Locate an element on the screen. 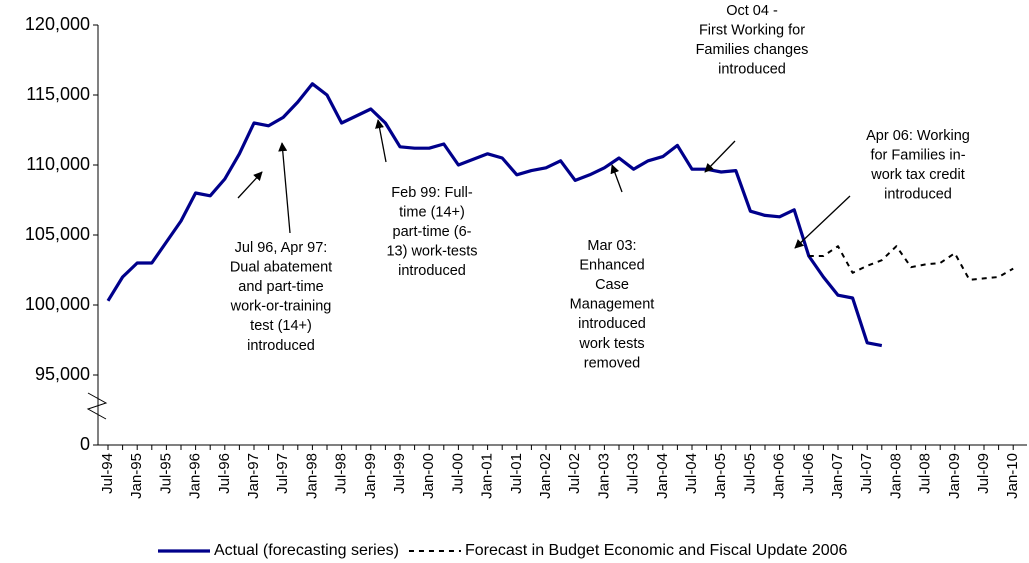 This screenshot has height=563, width=1029. annotation-text: Oct 04 - is located at coordinates (752, 11).